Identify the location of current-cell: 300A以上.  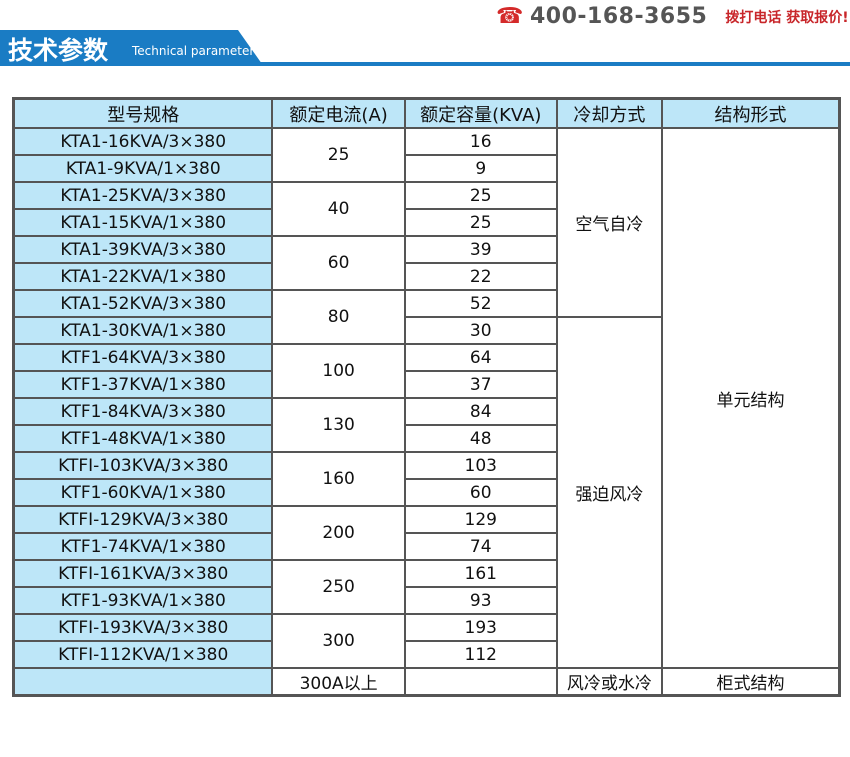
(338, 682).